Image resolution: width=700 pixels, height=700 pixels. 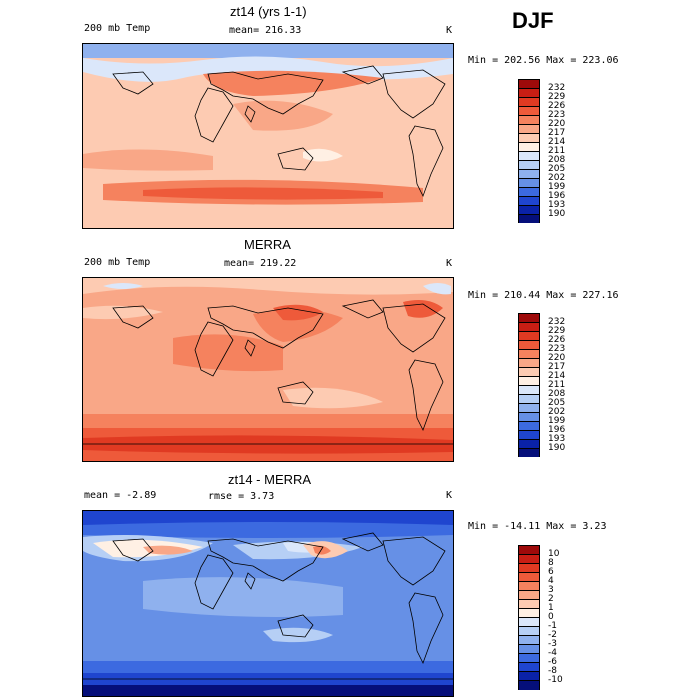 What do you see at coordinates (241, 496) in the screenshot?
I see `panel-3-rmse: rmse = 3.73` at bounding box center [241, 496].